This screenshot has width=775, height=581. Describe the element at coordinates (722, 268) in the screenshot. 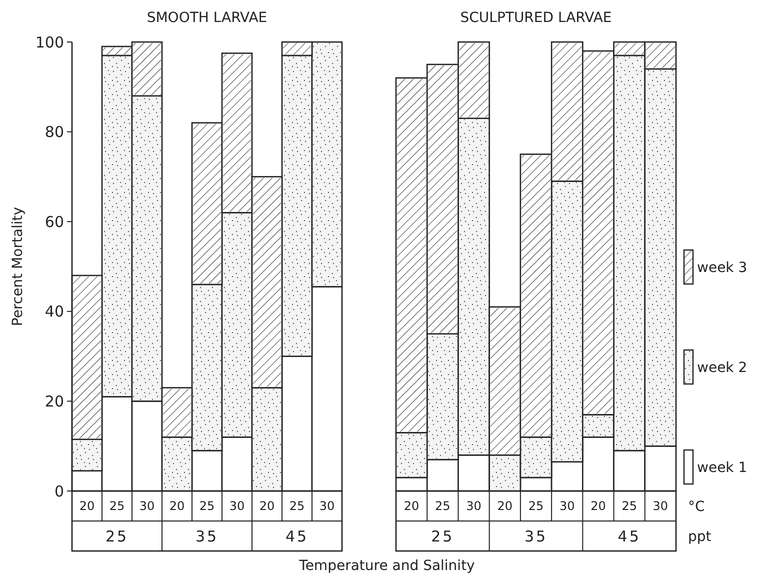

I see `text: week 3` at that location.